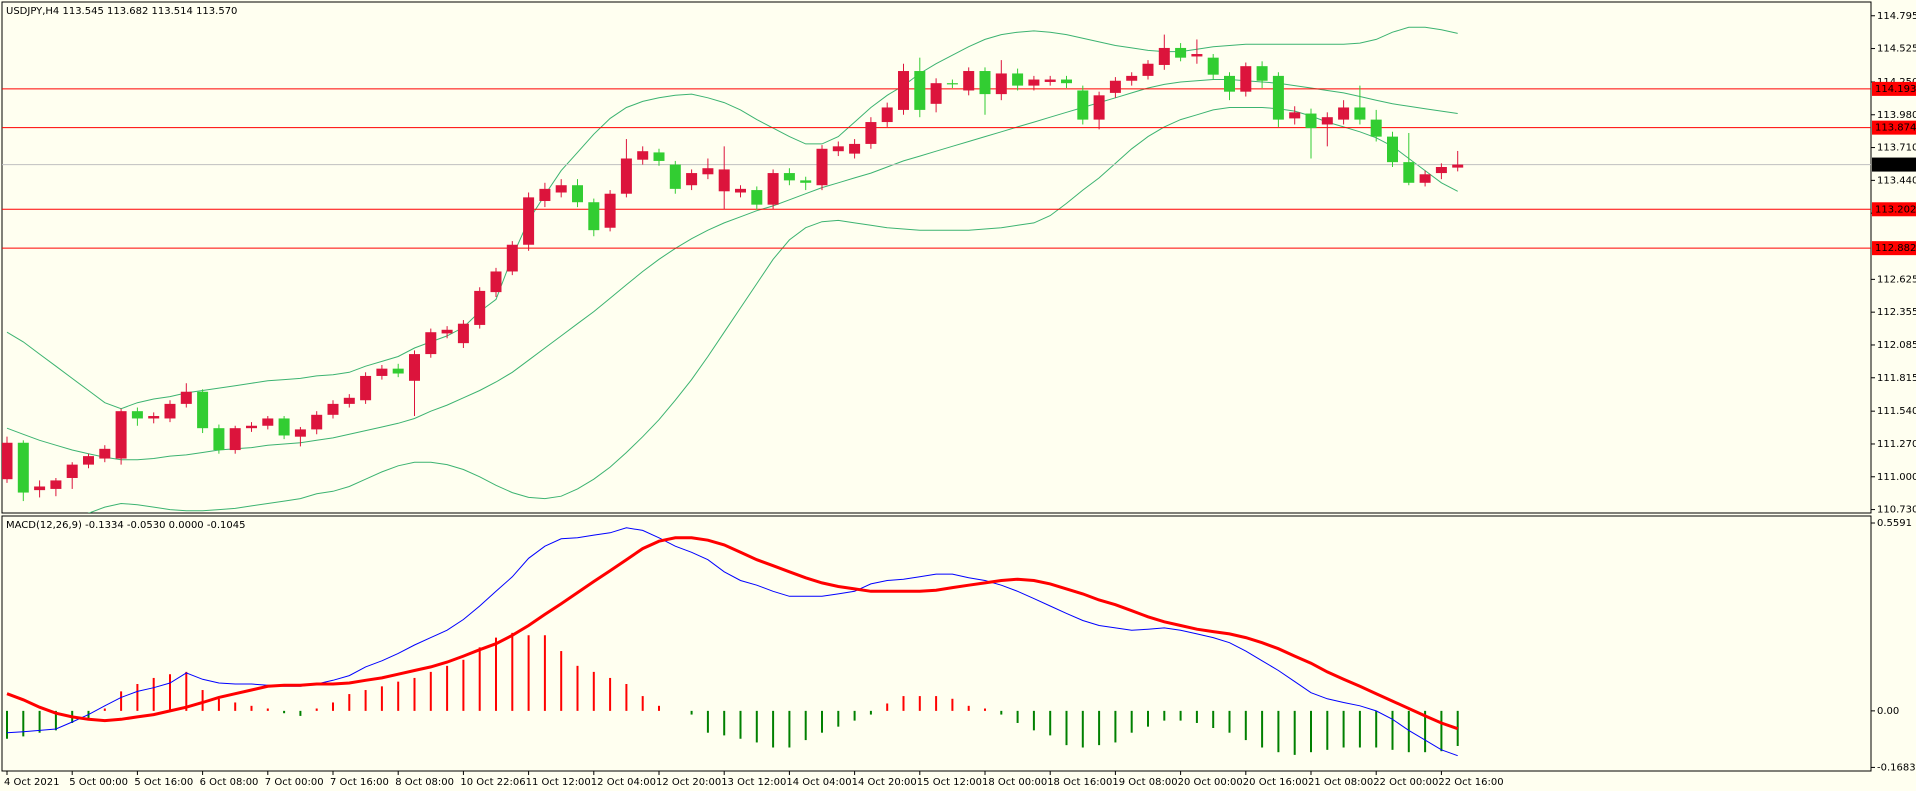 Image resolution: width=1916 pixels, height=791 pixels. I want to click on x-tick-label: 15 Oct 12:00, so click(949, 782).